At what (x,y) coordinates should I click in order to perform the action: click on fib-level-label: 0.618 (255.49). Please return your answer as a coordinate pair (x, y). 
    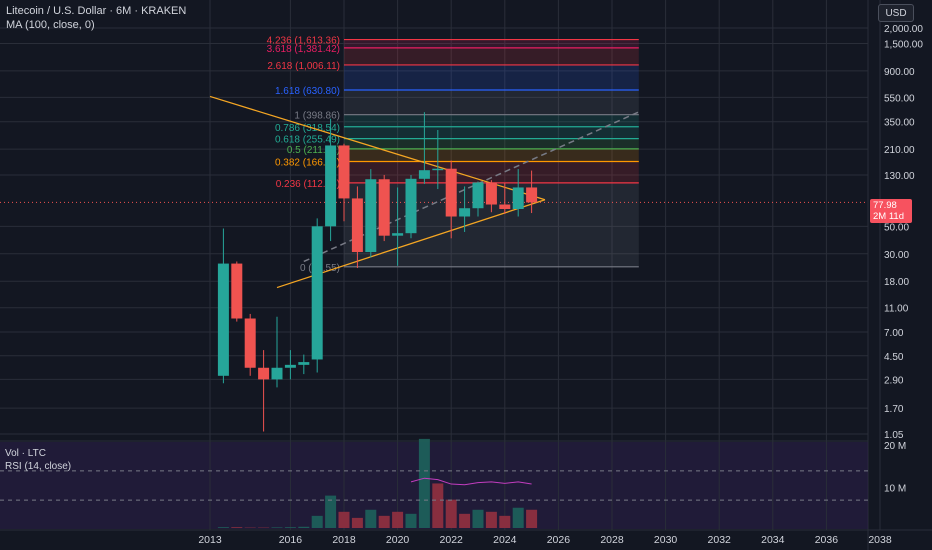
    Looking at the image, I should click on (307, 140).